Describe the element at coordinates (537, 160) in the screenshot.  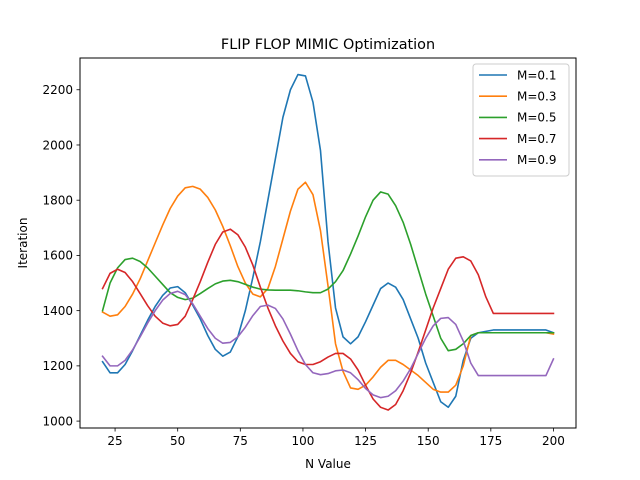
I see `legend-entry-label: M=0.9` at that location.